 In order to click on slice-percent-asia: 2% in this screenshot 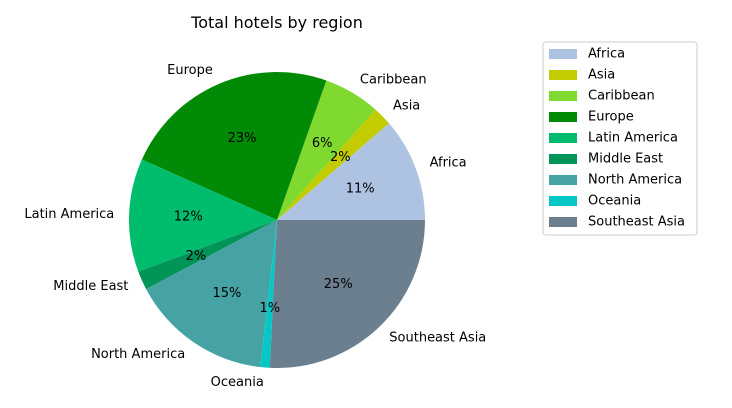, I will do `click(340, 157)`.